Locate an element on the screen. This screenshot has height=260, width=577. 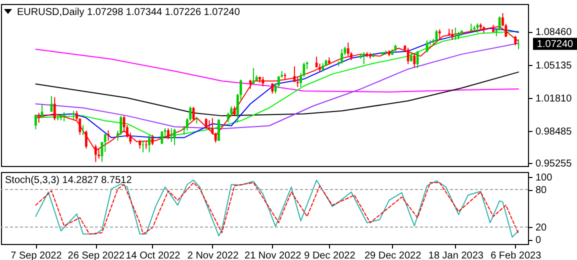
y-tick-label: 1.01810 is located at coordinates (554, 98).